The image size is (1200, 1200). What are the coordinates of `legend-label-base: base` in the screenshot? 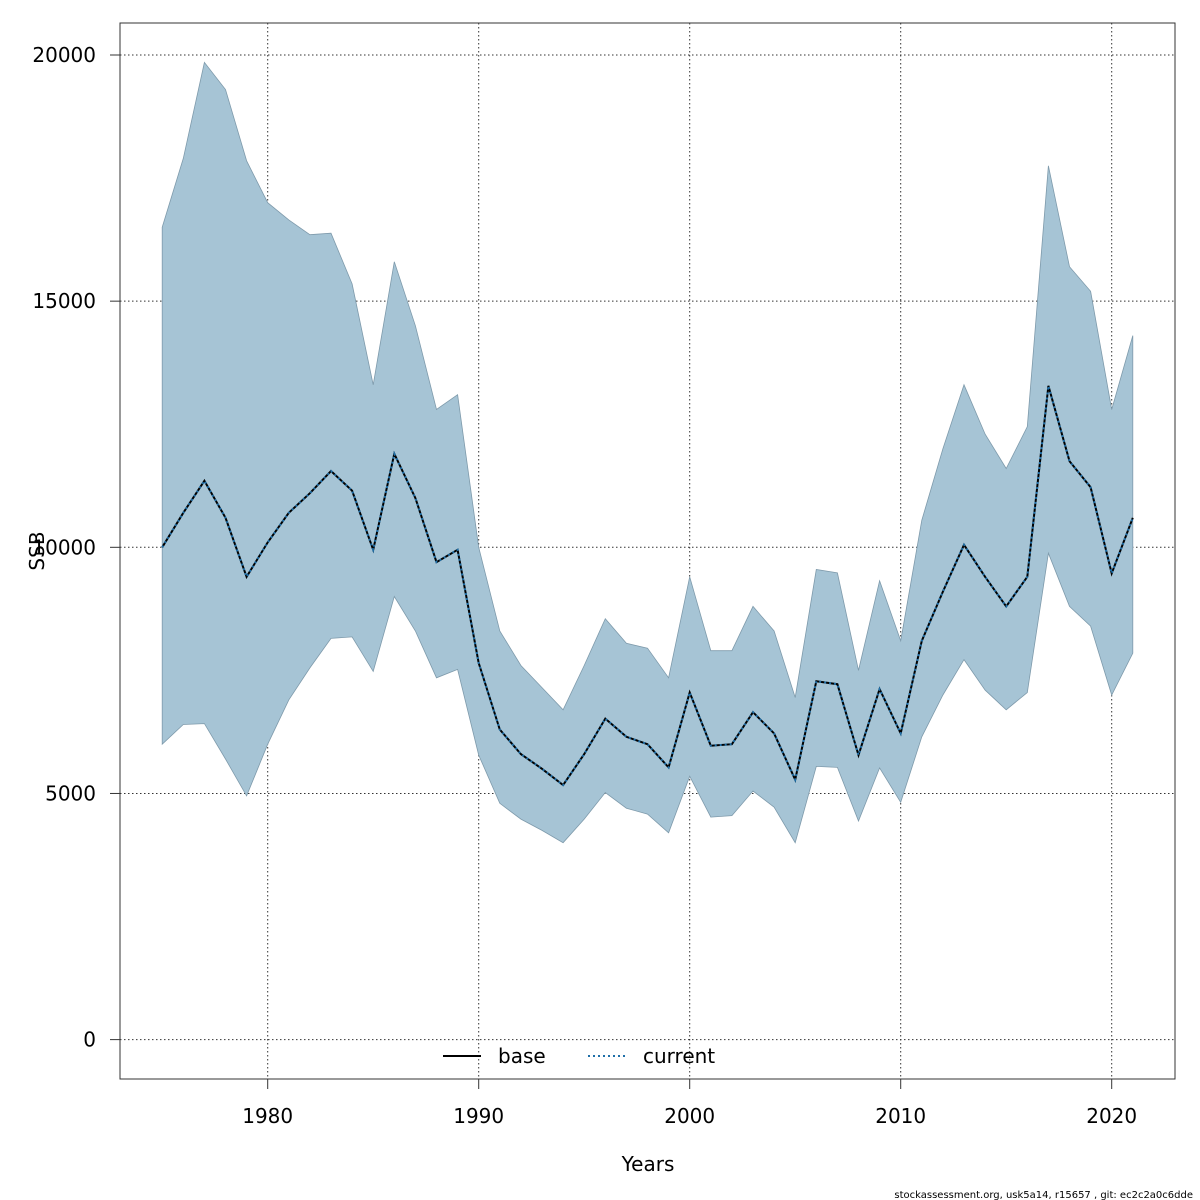 It's located at (522, 1056).